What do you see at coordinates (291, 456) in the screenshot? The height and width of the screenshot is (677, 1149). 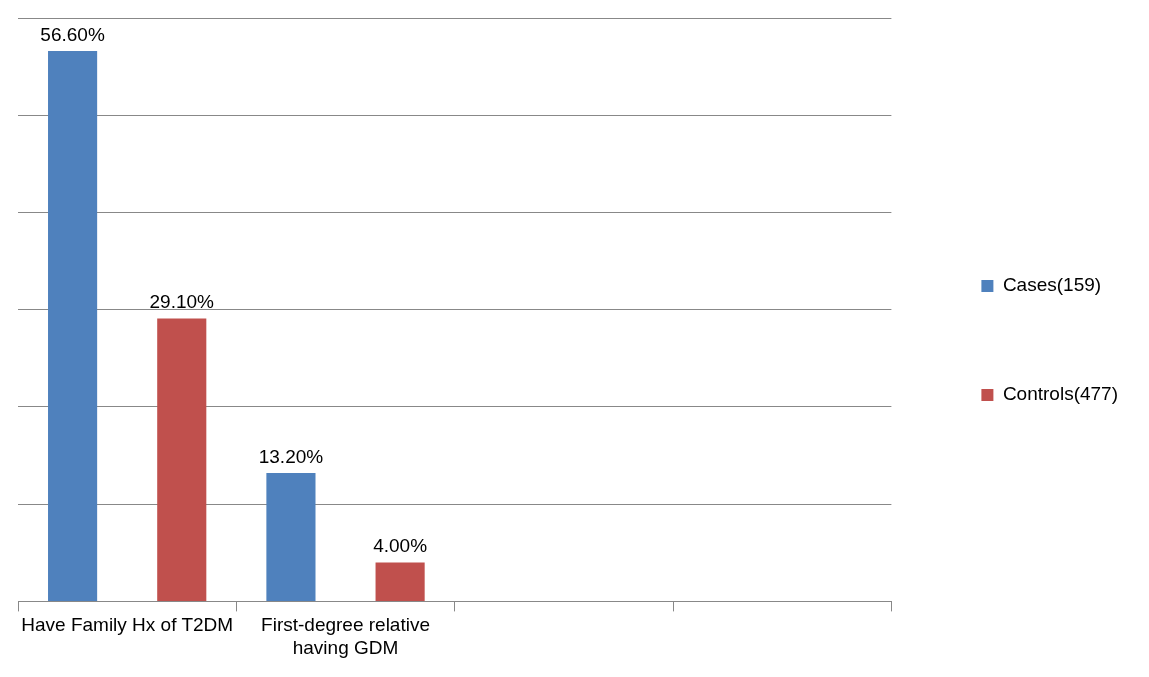 I see `data-label: 13.20%` at bounding box center [291, 456].